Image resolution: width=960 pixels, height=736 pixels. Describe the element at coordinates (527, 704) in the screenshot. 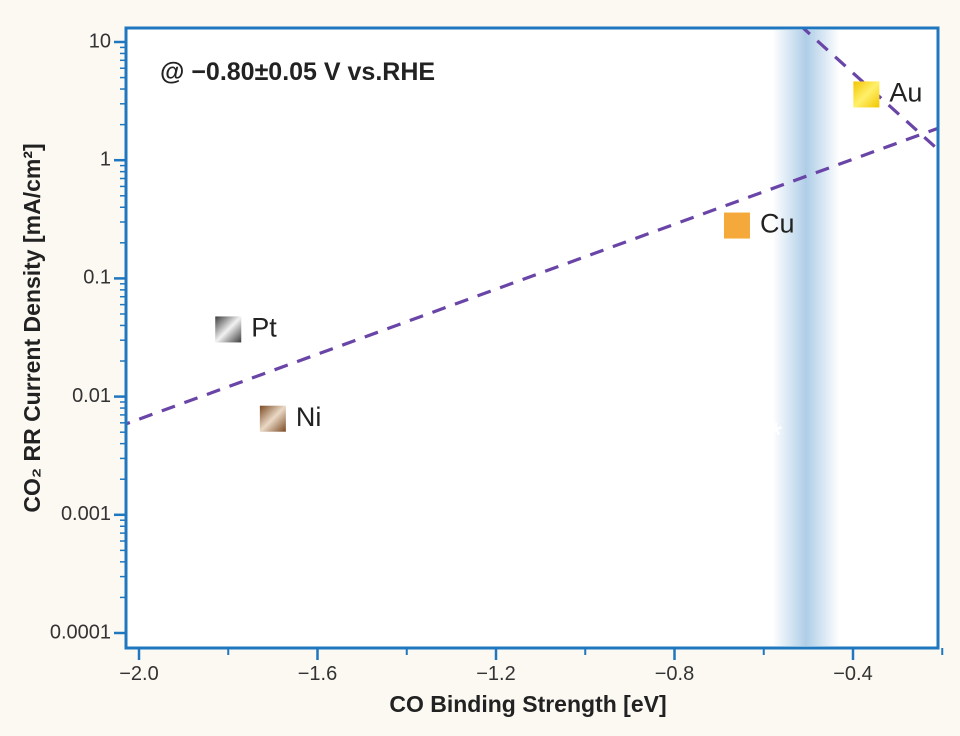

I see `x-axis-title: CO Binding Strength [eV]` at that location.